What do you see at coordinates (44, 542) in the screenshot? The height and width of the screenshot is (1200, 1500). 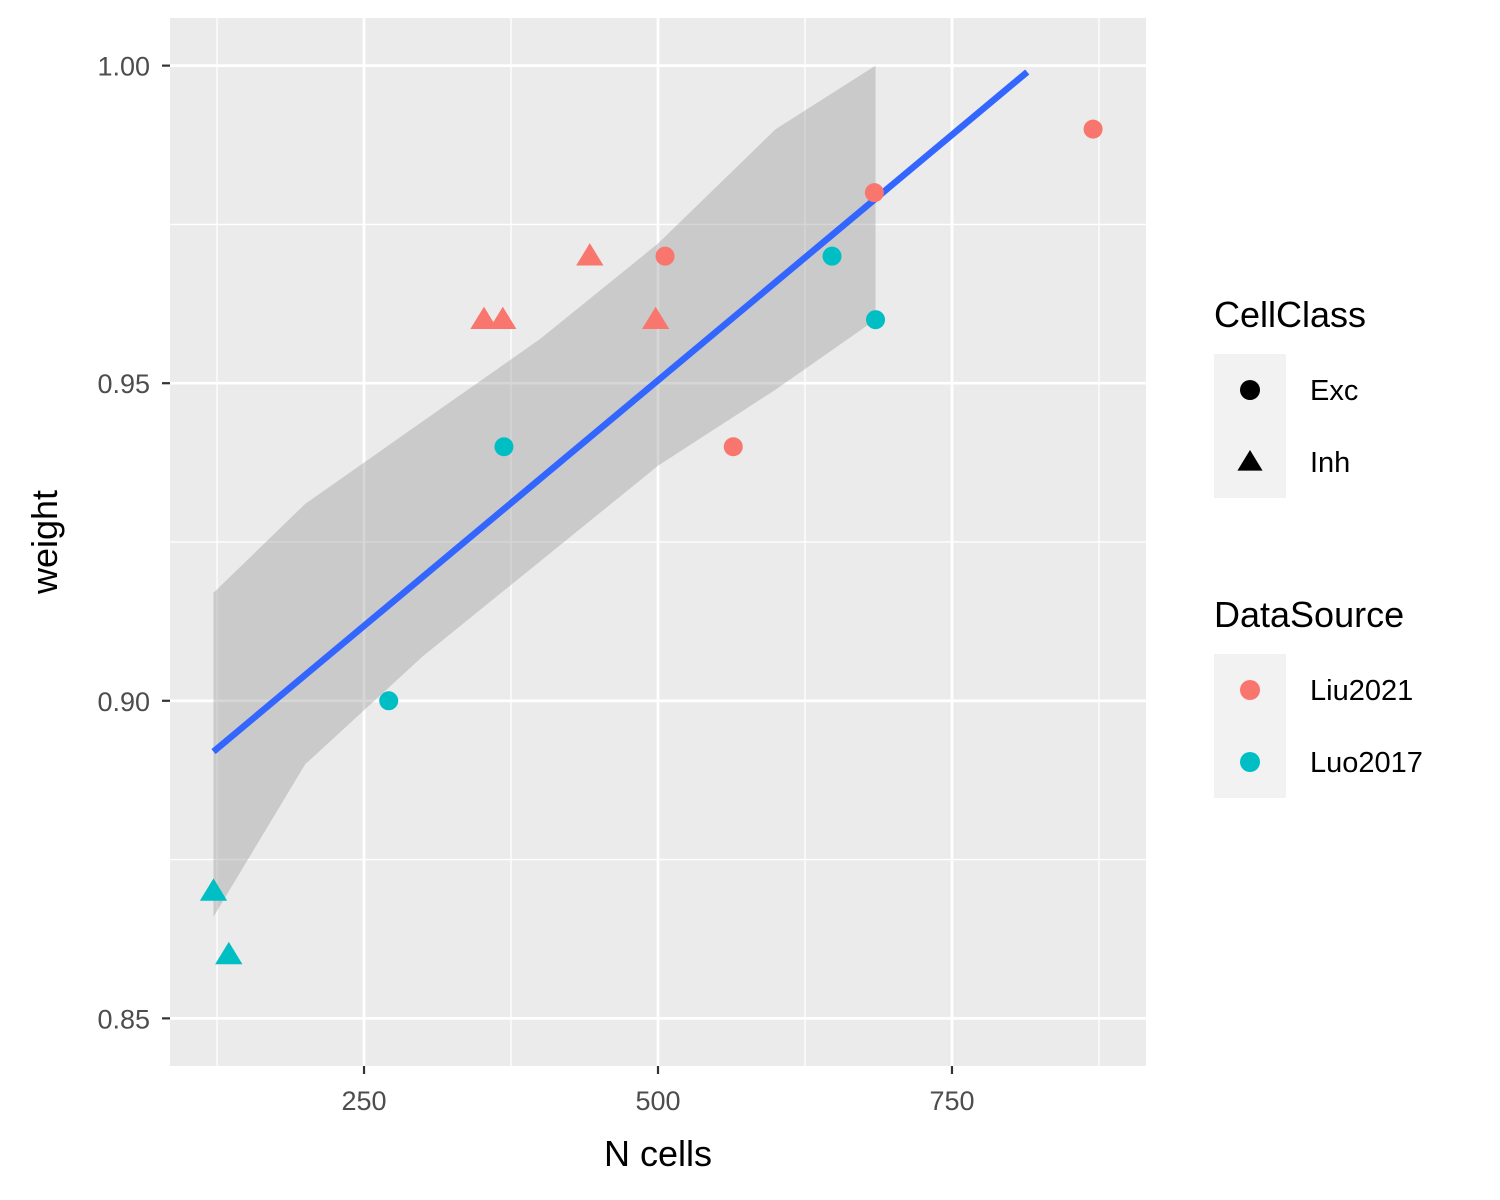 I see `y-axis-title: weight` at bounding box center [44, 542].